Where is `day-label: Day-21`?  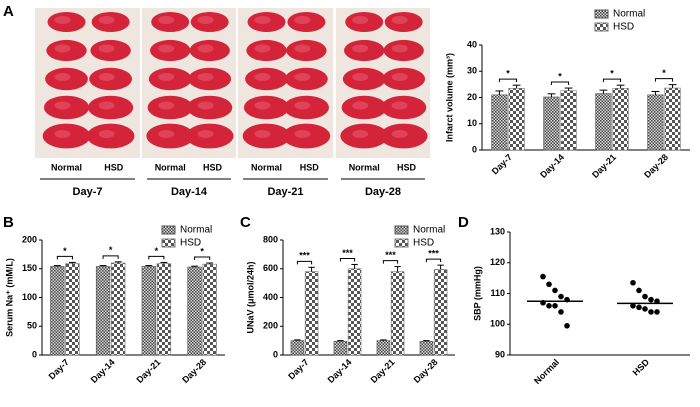 day-label: Day-21 is located at coordinates (285, 192).